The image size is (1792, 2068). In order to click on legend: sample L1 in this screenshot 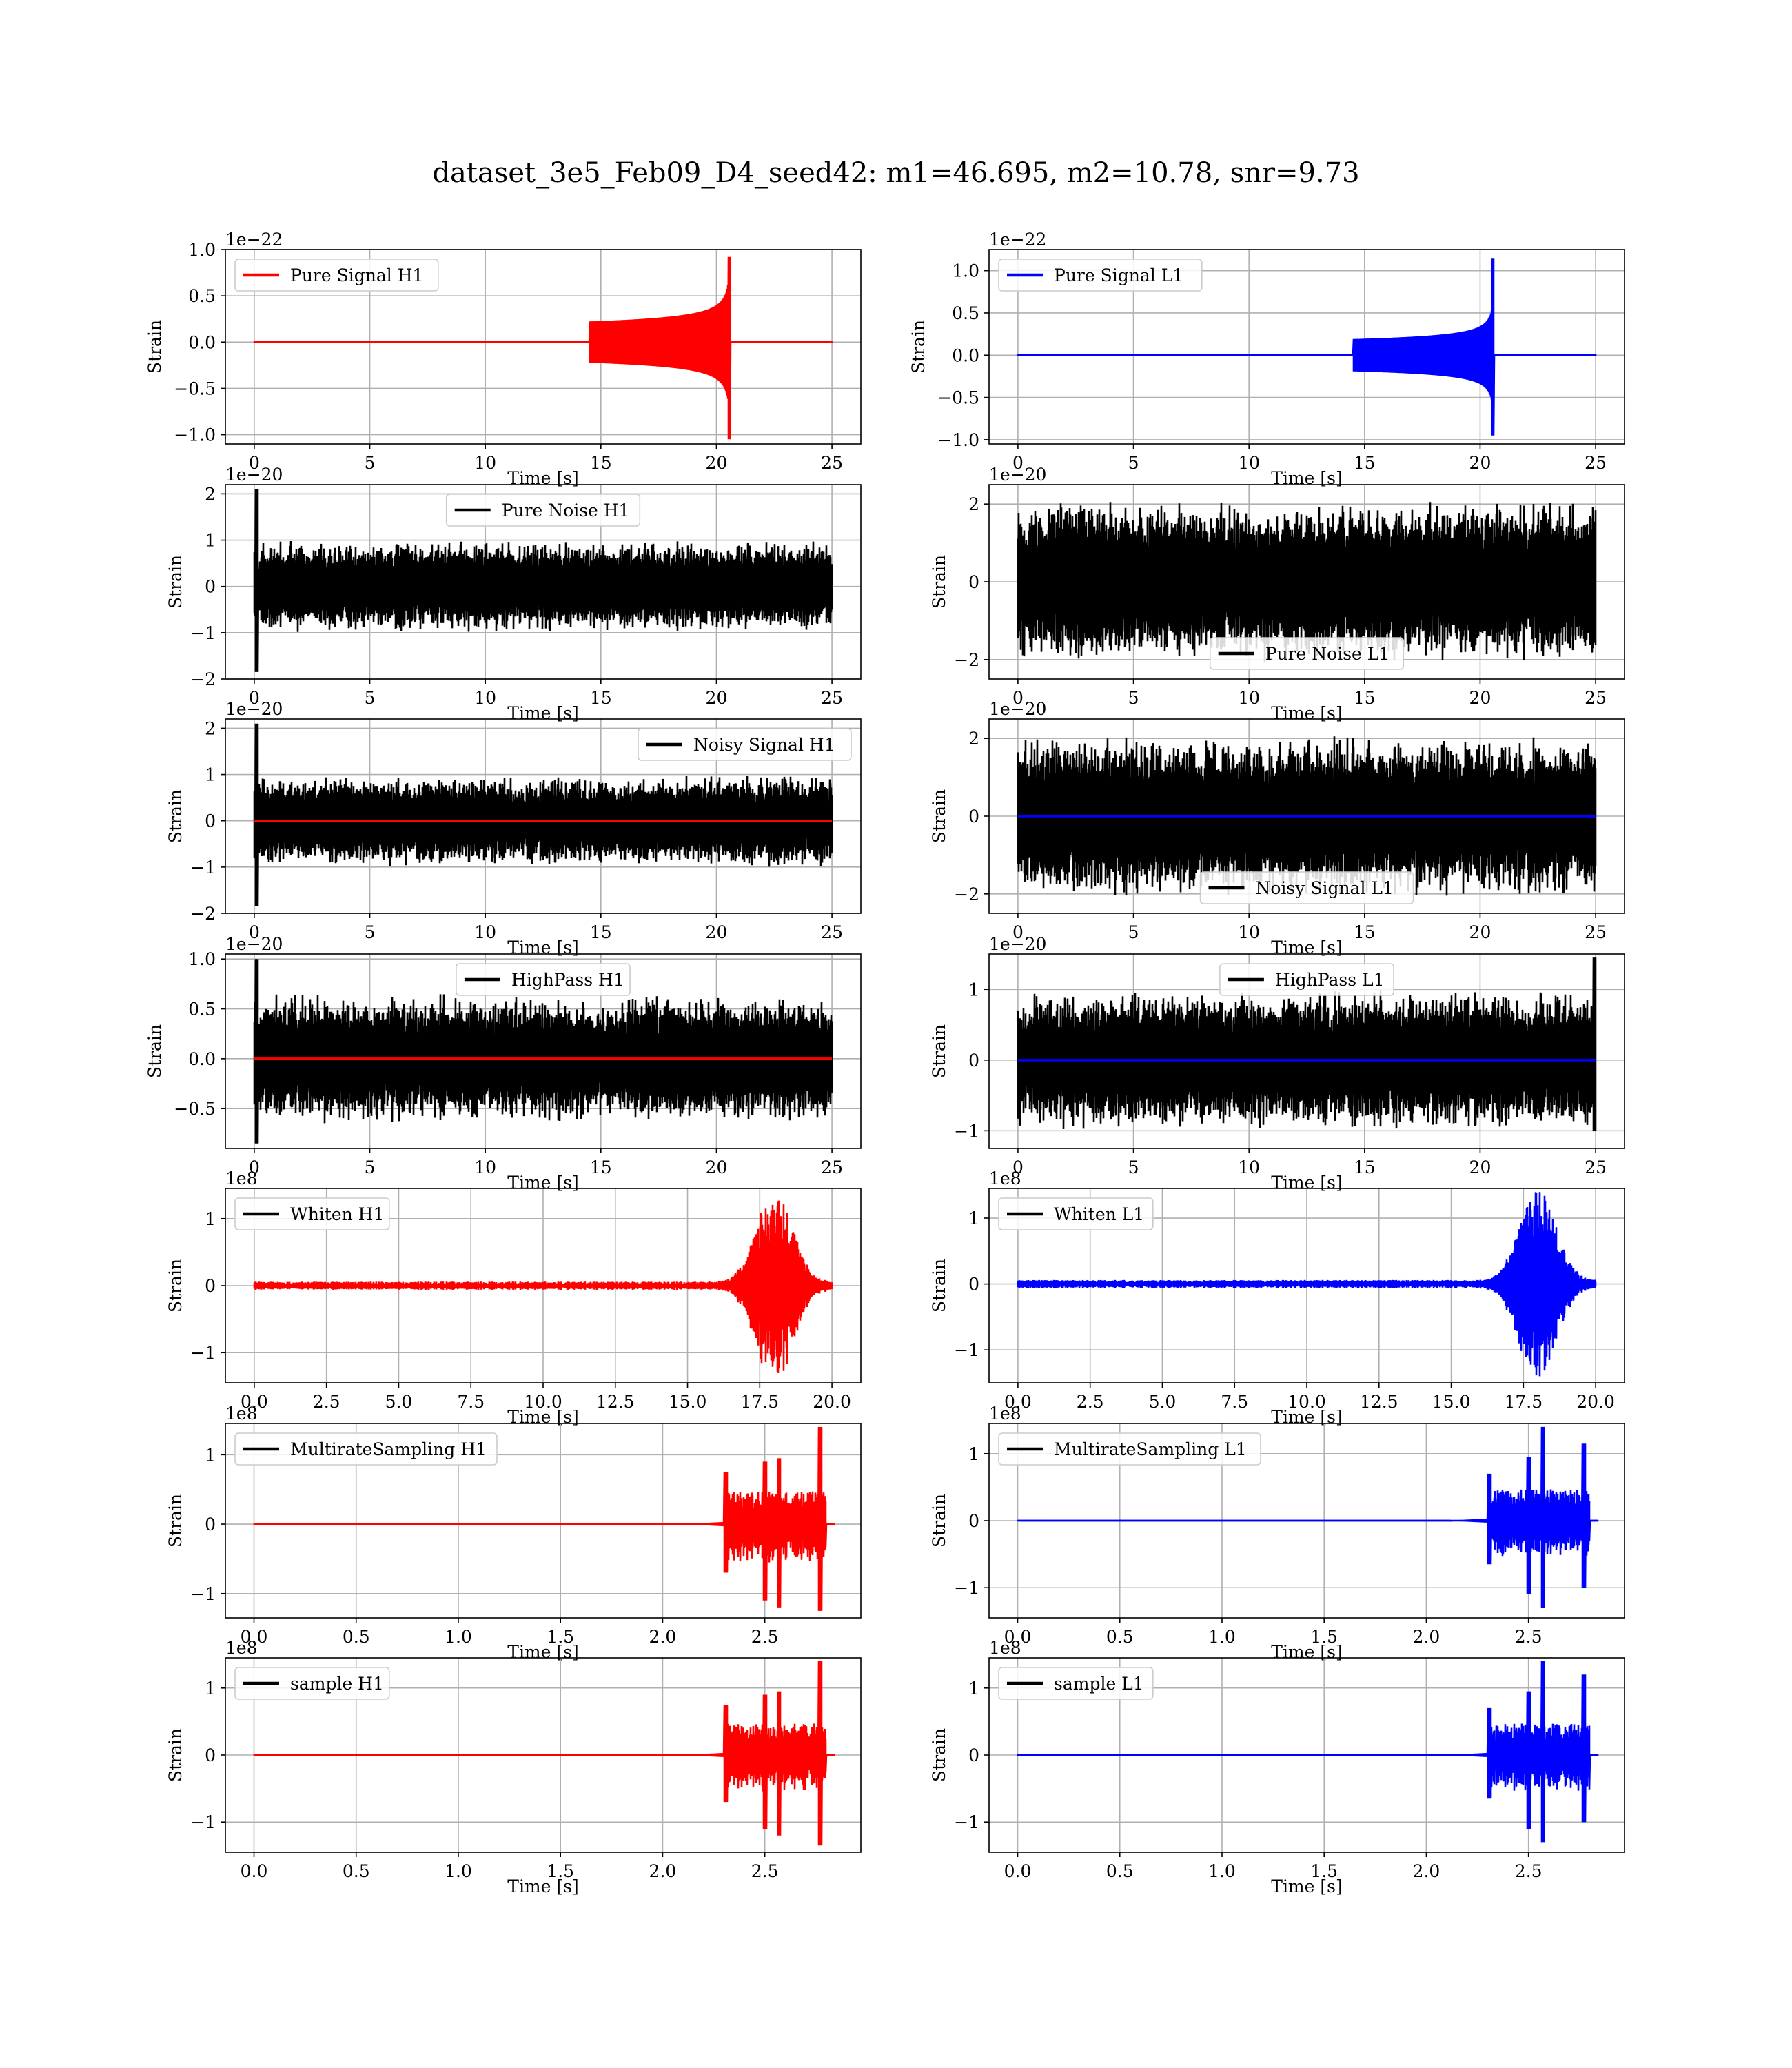, I will do `click(1076, 1683)`.